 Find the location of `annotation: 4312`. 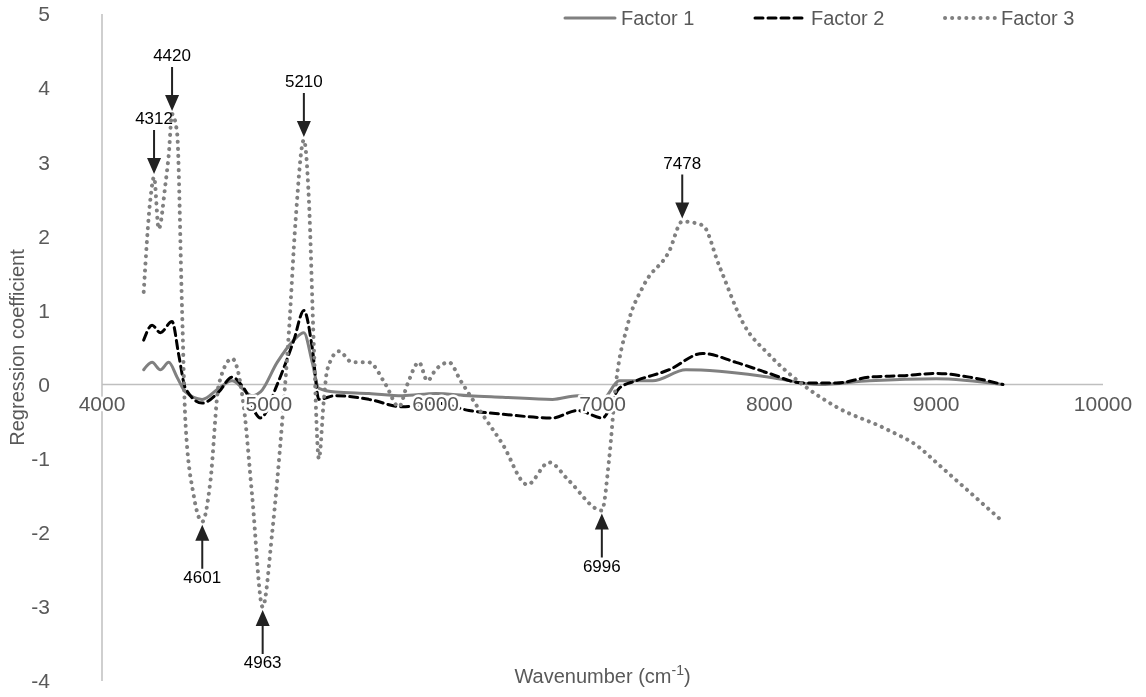

annotation: 4312 is located at coordinates (154, 119).